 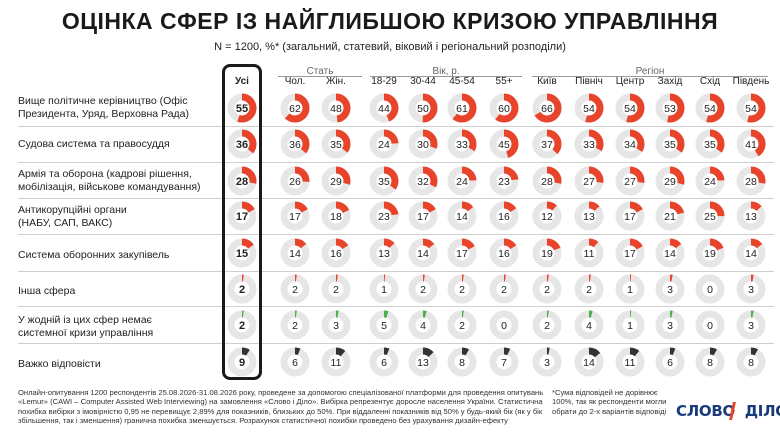 I want to click on data-label: 30, so click(x=423, y=145).